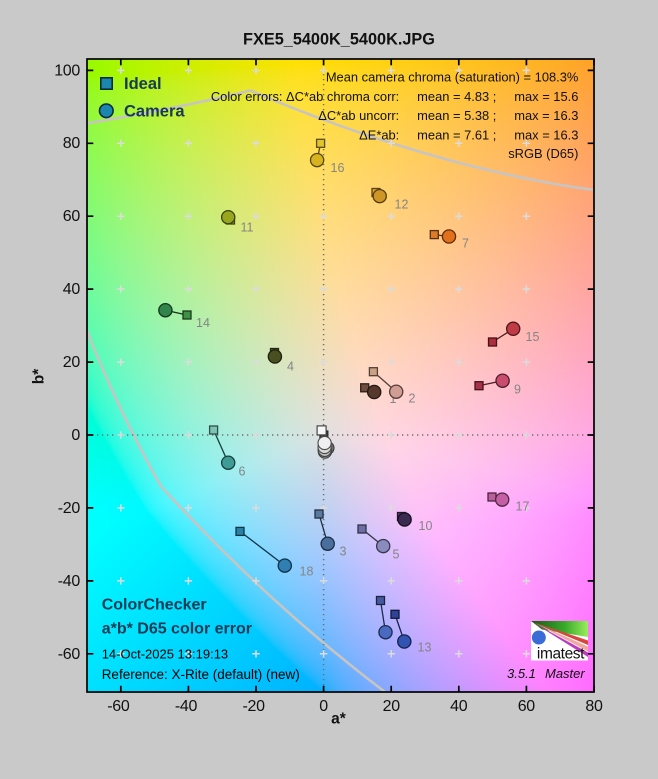 The image size is (658, 779). What do you see at coordinates (247, 228) in the screenshot?
I see `svg-text: 11` at bounding box center [247, 228].